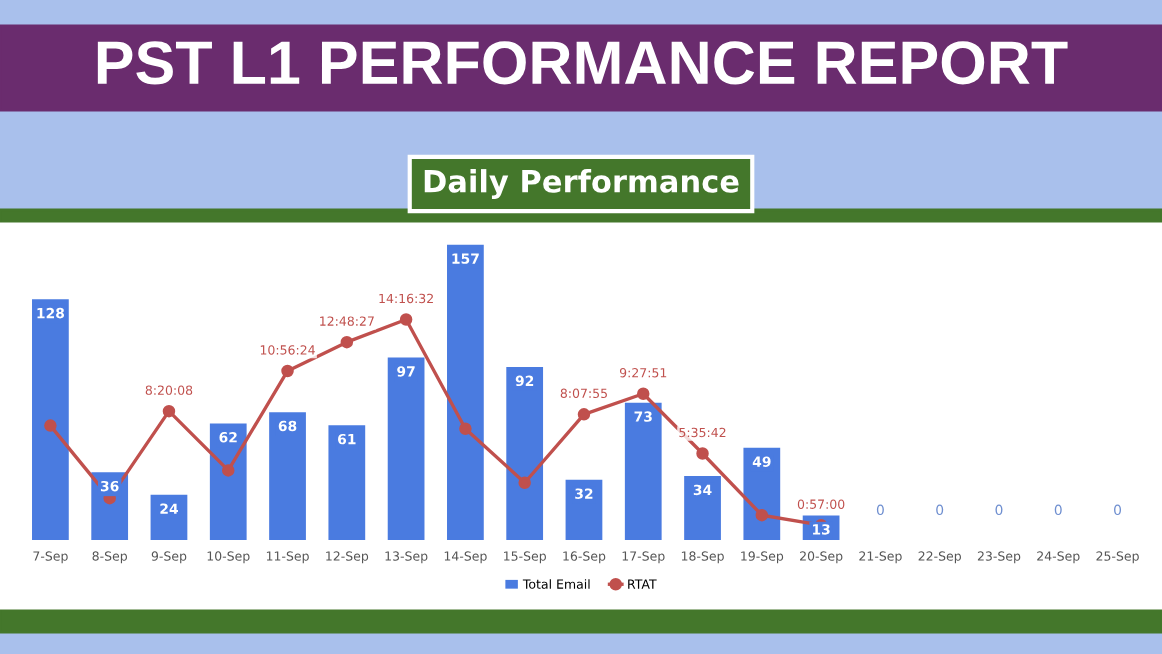  Describe the element at coordinates (582, 63) in the screenshot. I see `chart-title: PST L1 PERFORMANCE REPORT` at that location.